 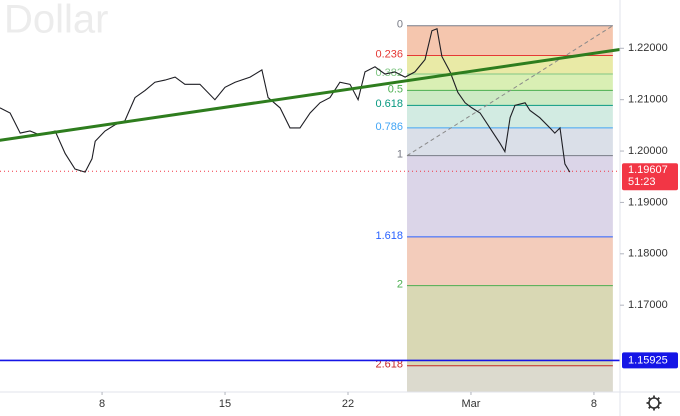 What do you see at coordinates (648, 100) in the screenshot?
I see `y-tick-label: 1.21000` at bounding box center [648, 100].